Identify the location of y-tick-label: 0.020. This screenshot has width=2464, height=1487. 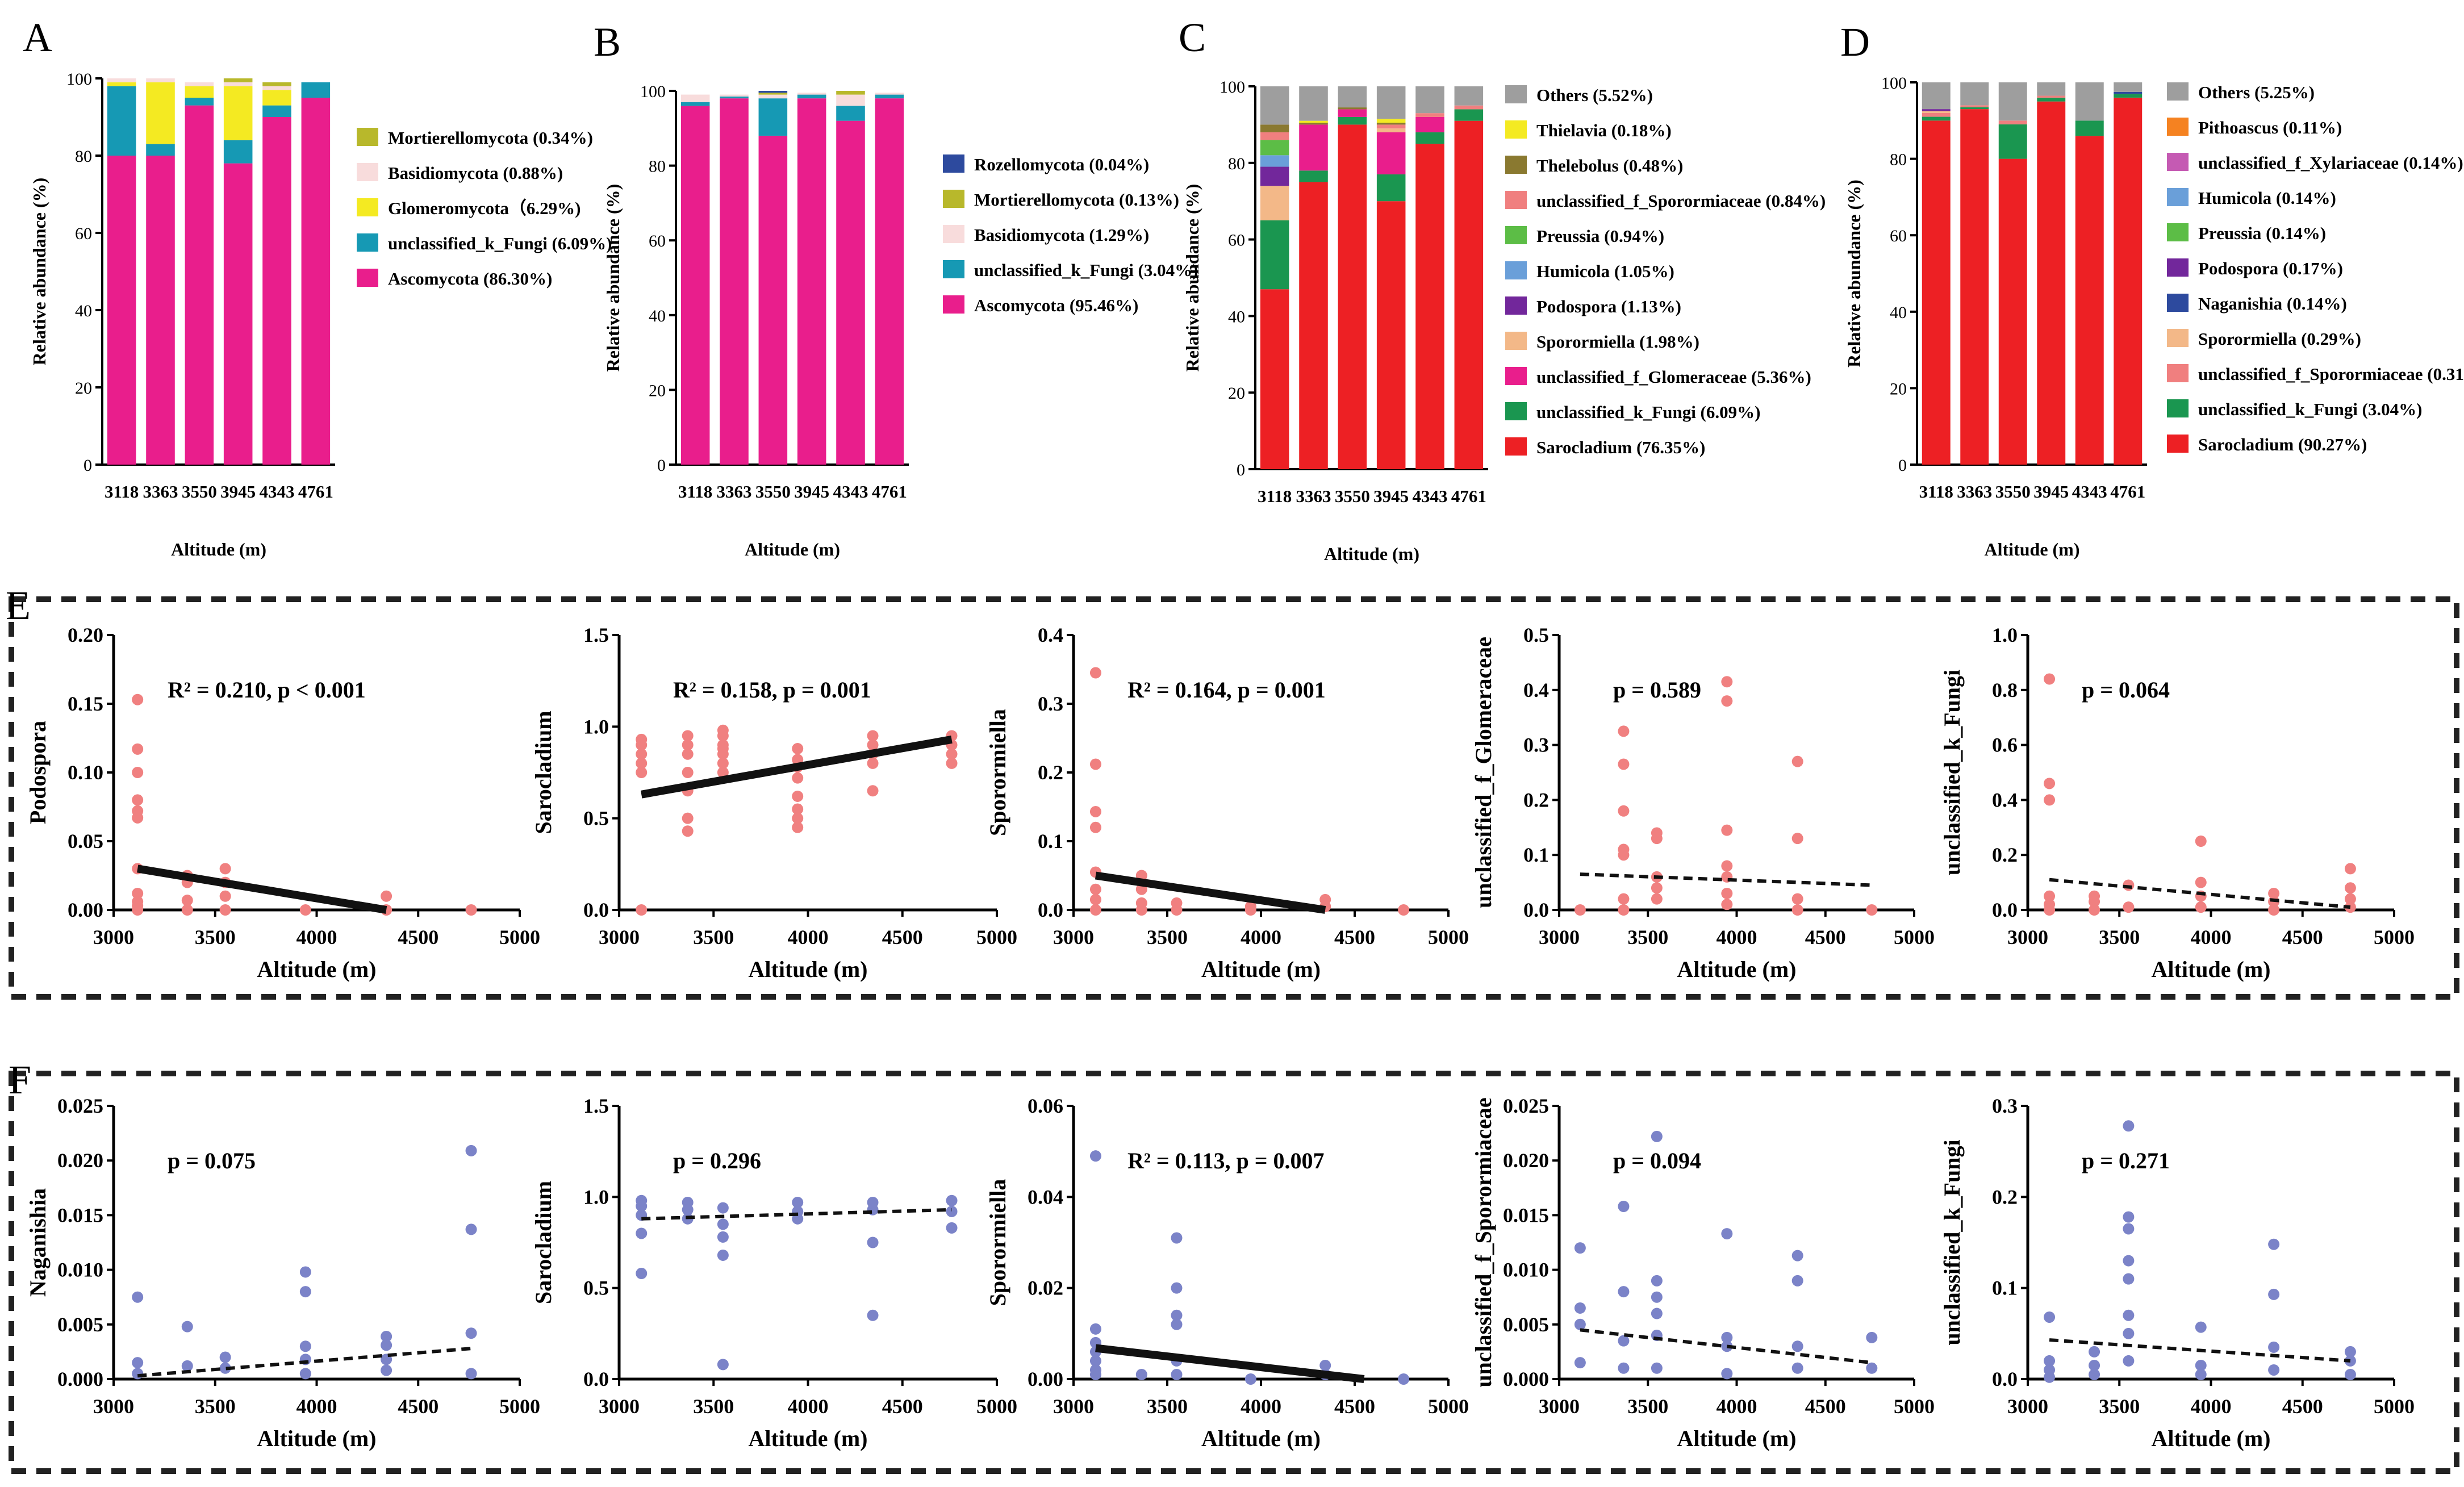
(1526, 1160).